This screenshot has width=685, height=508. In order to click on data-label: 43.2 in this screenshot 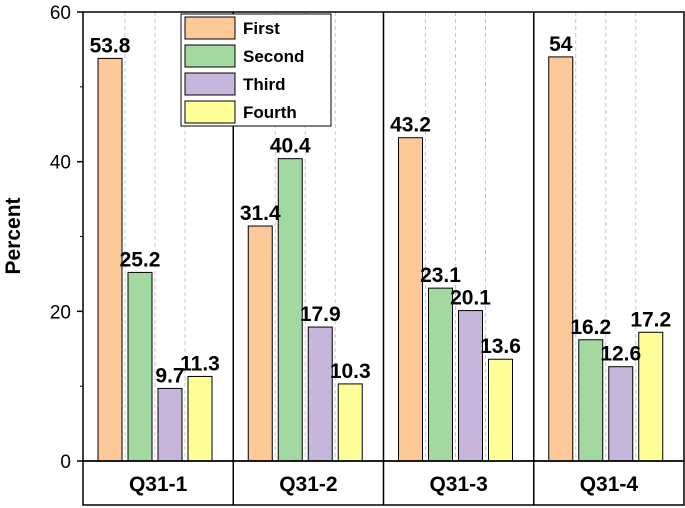, I will do `click(410, 125)`.